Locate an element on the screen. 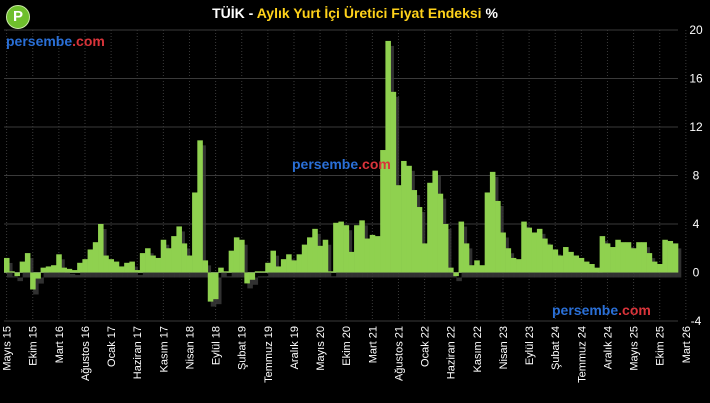 This screenshot has width=710, height=403. x-tick-label: Nisan 23 is located at coordinates (504, 347).